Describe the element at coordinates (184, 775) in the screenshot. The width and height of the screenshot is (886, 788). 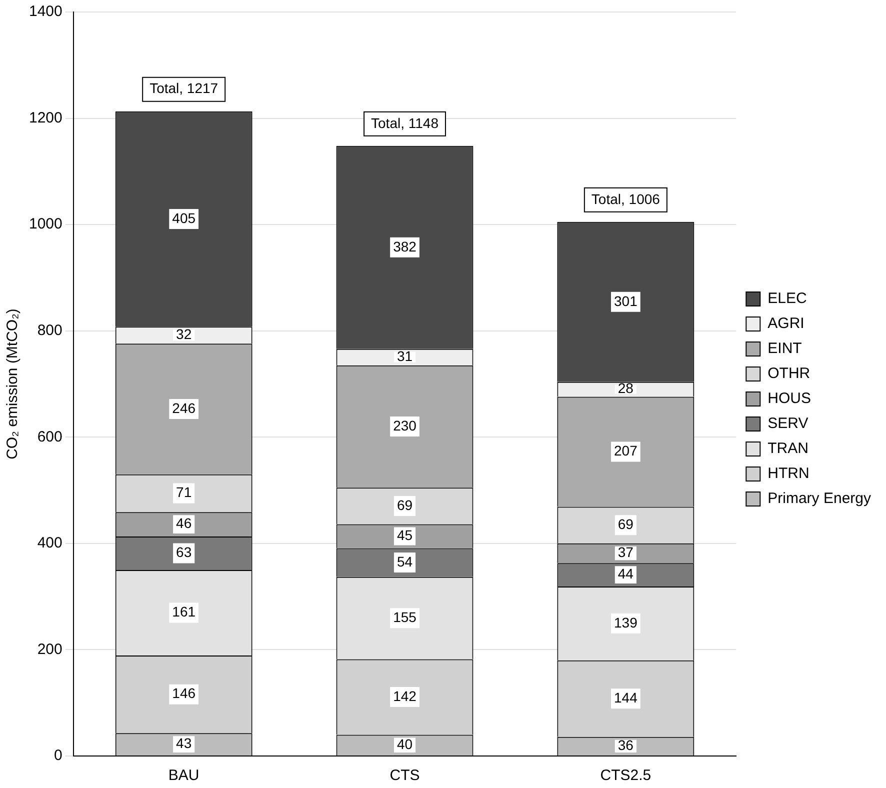
I see `x-tick-label: BAU` at that location.